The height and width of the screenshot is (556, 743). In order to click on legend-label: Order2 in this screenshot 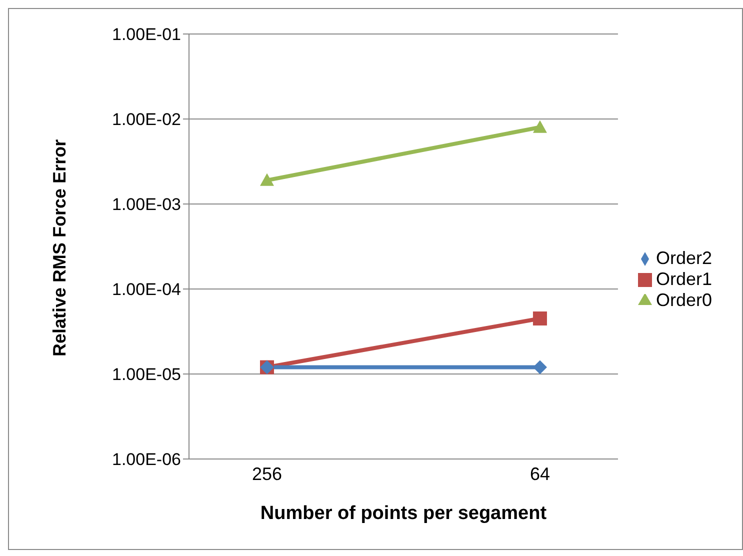, I will do `click(684, 258)`.